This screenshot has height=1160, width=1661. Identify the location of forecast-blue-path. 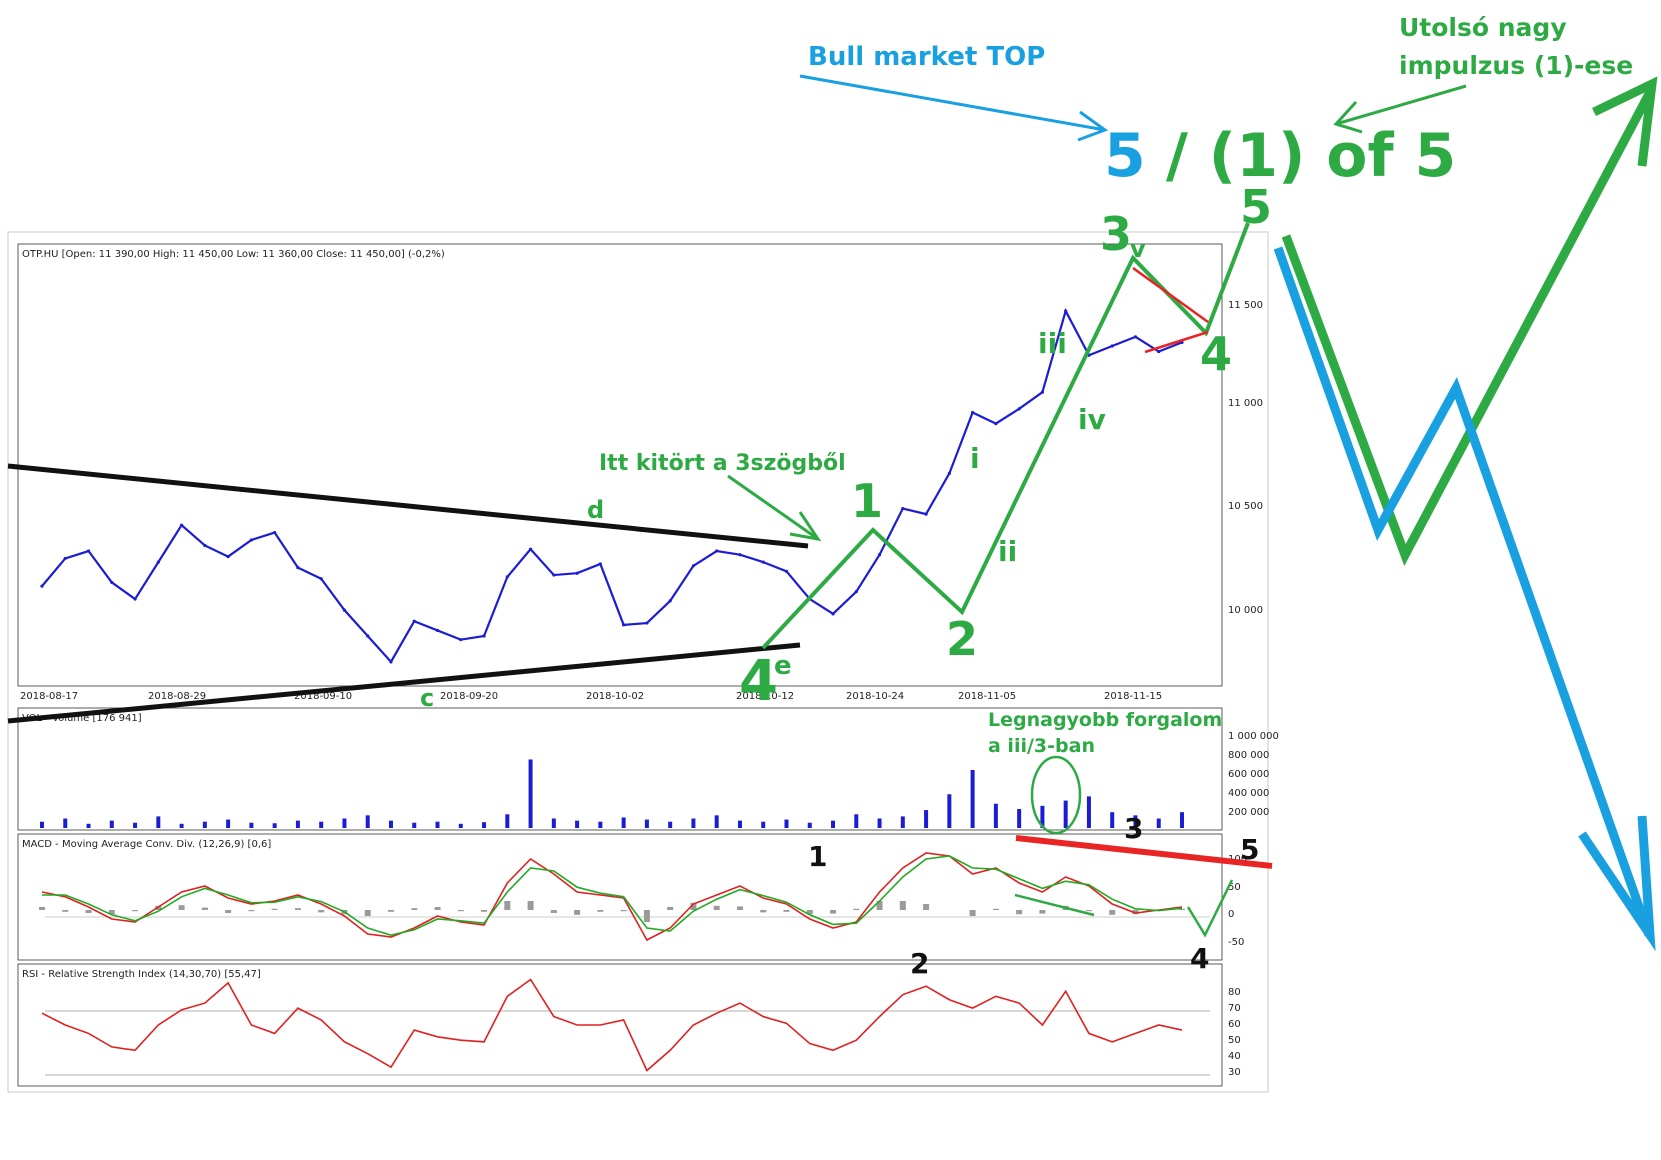
(1463, 591).